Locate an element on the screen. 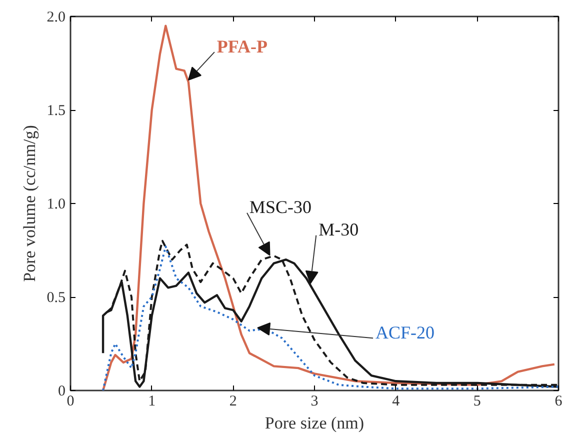 Image resolution: width=572 pixels, height=446 pixels. y-tick-label: 1.0 is located at coordinates (56, 204).